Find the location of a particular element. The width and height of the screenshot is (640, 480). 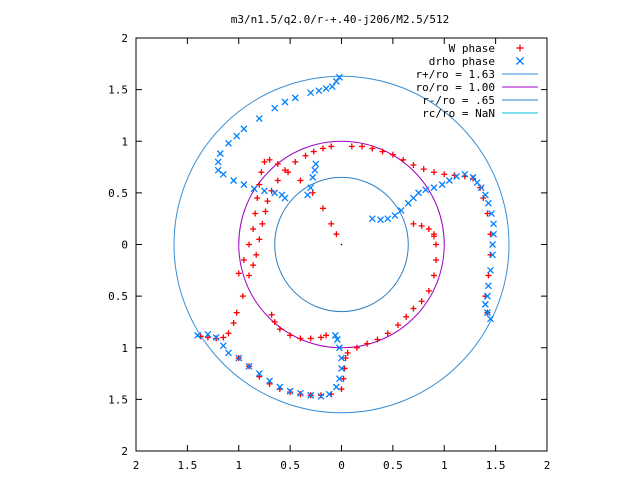

legend-label: r-/ro = .65 is located at coordinates (458, 100).